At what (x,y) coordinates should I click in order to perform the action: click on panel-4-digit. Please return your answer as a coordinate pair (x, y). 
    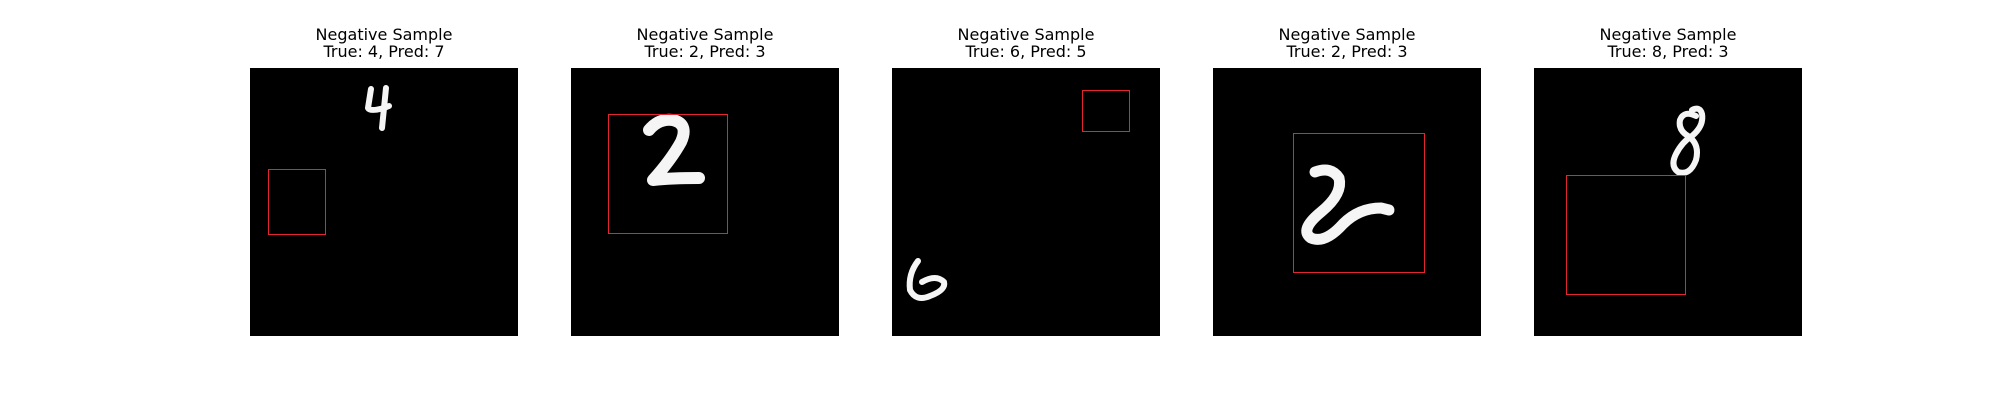
    Looking at the image, I should click on (1348, 204).